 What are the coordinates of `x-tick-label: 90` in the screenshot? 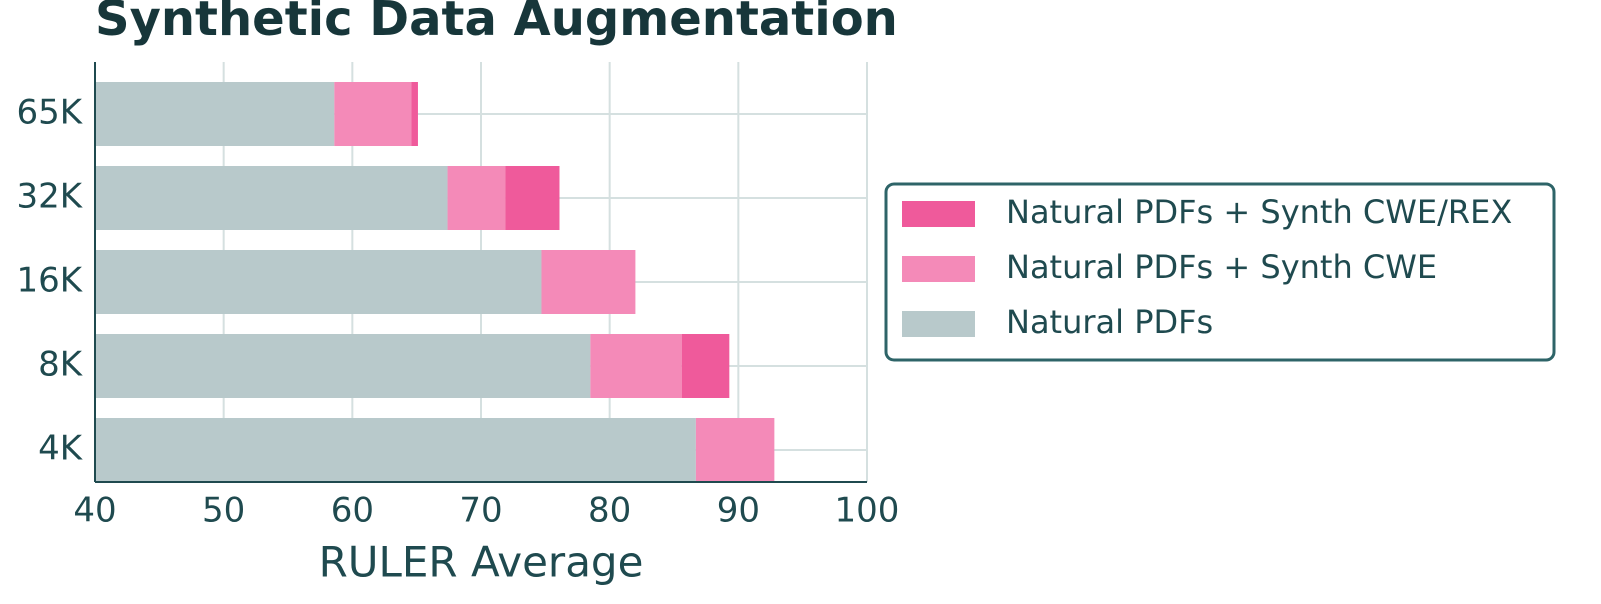 It's located at (738, 511).